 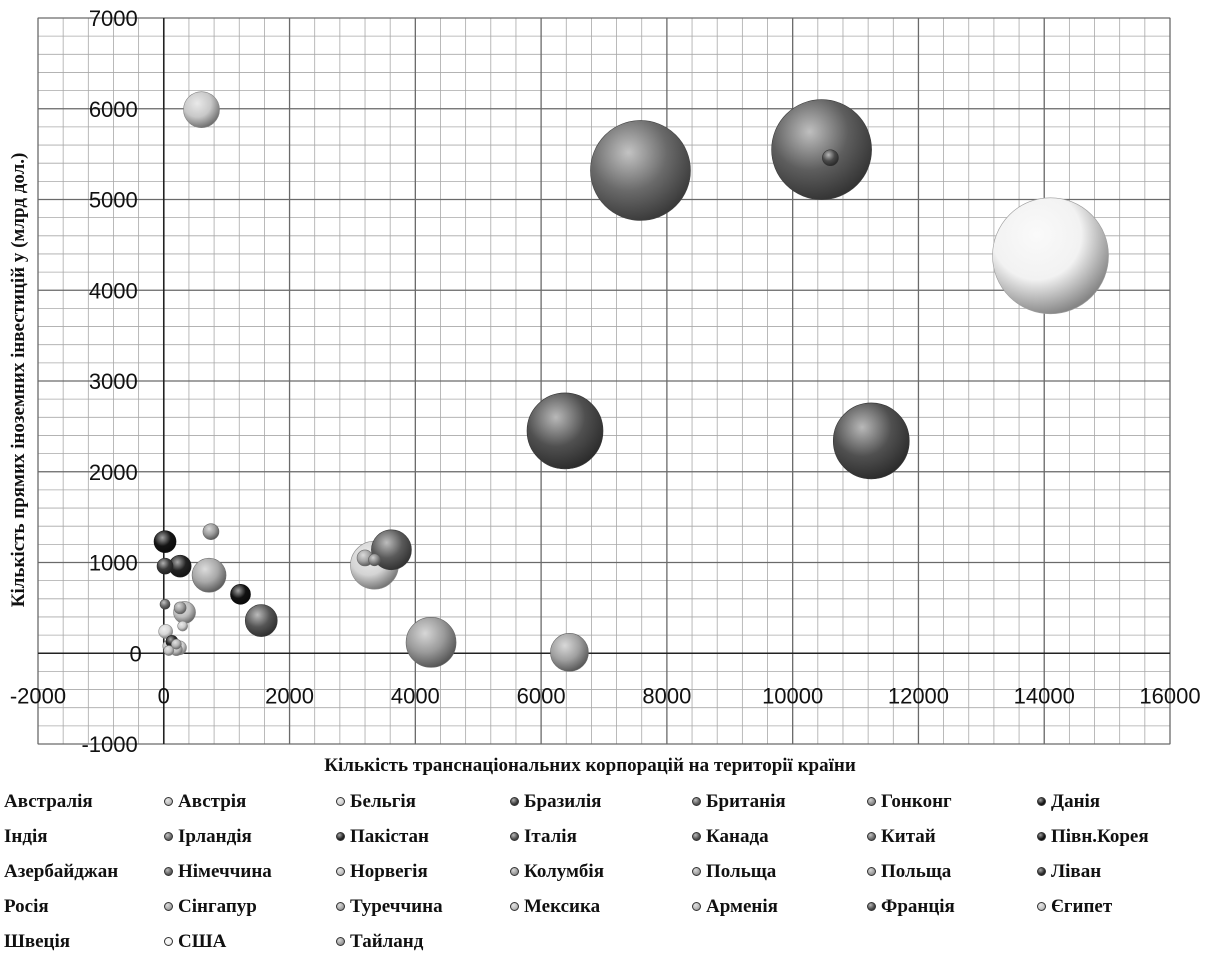 What do you see at coordinates (1169, 695) in the screenshot?
I see `x-tick-label: 16000` at bounding box center [1169, 695].